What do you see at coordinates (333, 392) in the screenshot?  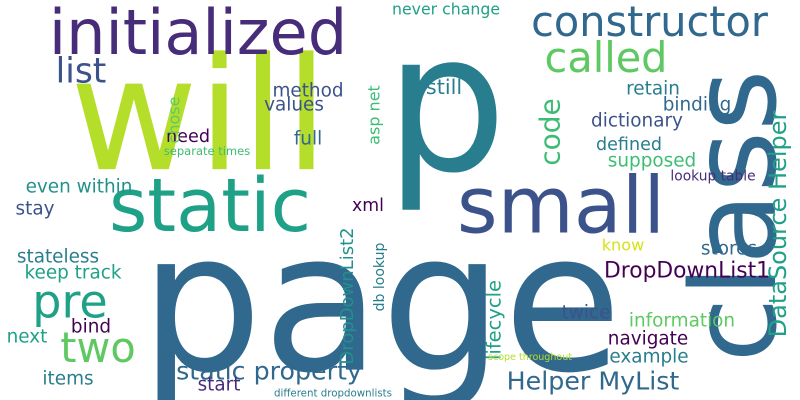 I see `word-different-dropdownlists: different dropdownlists` at bounding box center [333, 392].